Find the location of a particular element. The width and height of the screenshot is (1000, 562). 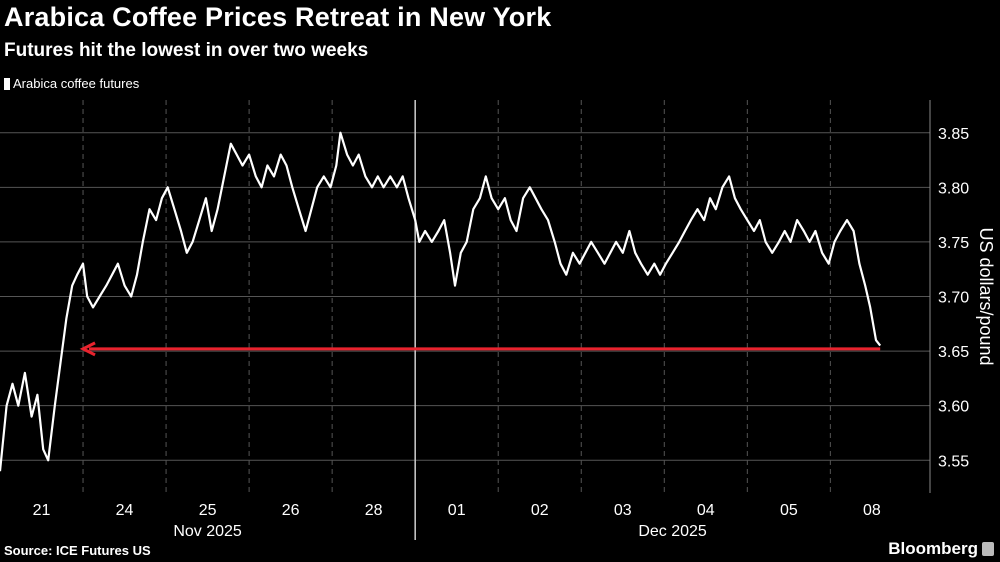

brand-logo: Bloomberg is located at coordinates (941, 549).